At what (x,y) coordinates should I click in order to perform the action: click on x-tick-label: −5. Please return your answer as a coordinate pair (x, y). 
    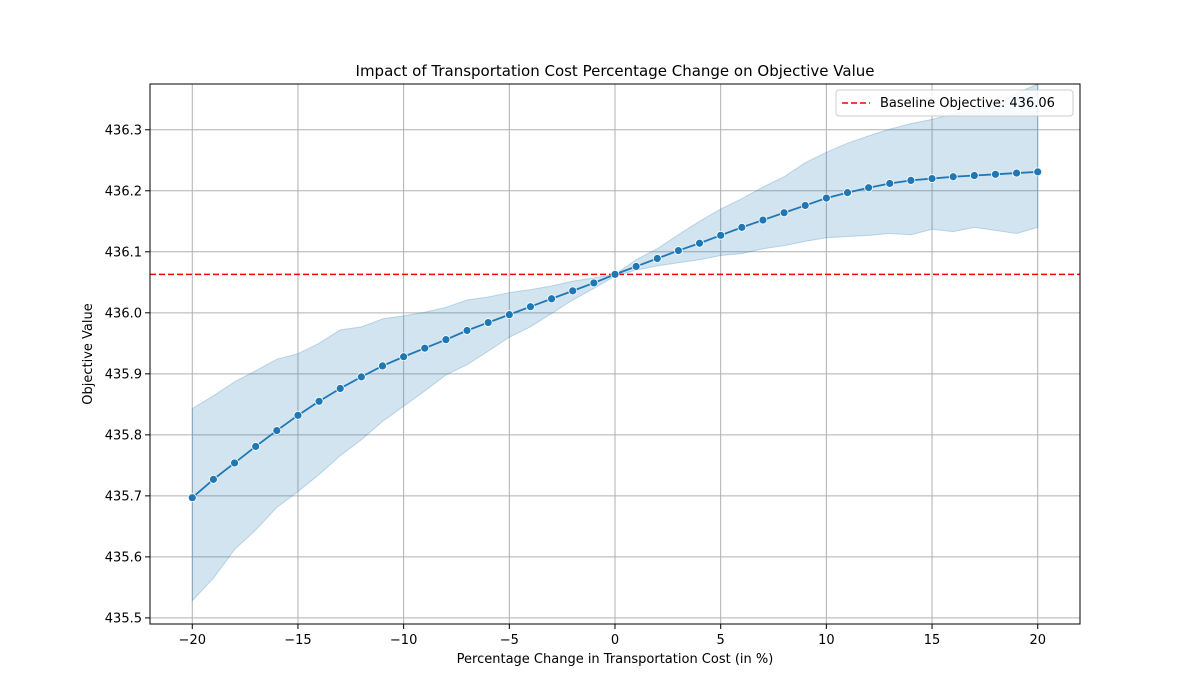
    Looking at the image, I should click on (509, 640).